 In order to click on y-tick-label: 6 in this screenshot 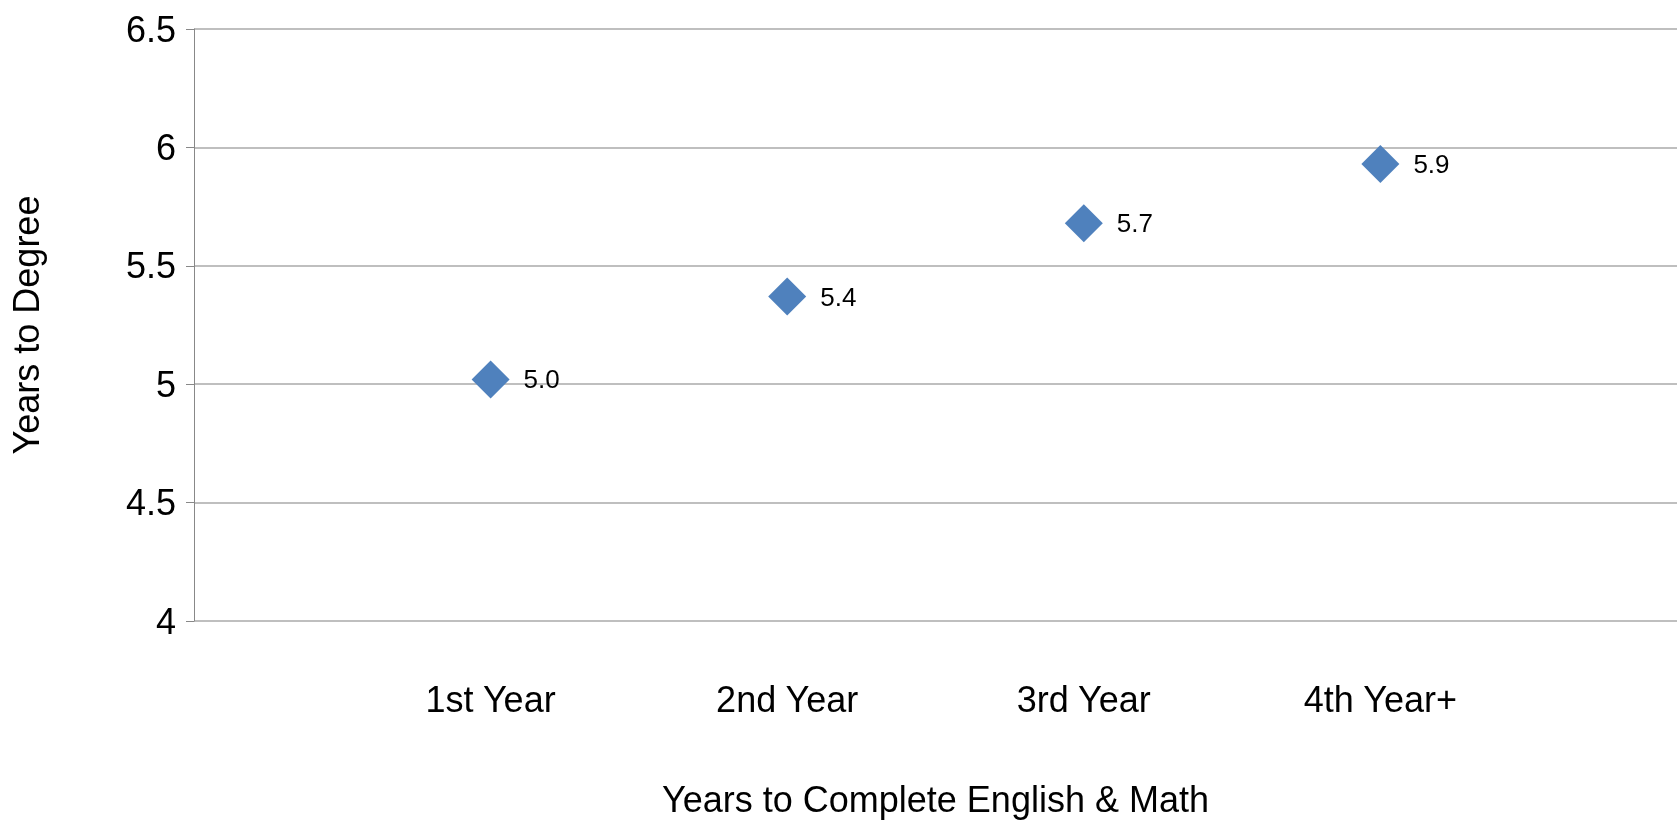, I will do `click(165, 147)`.